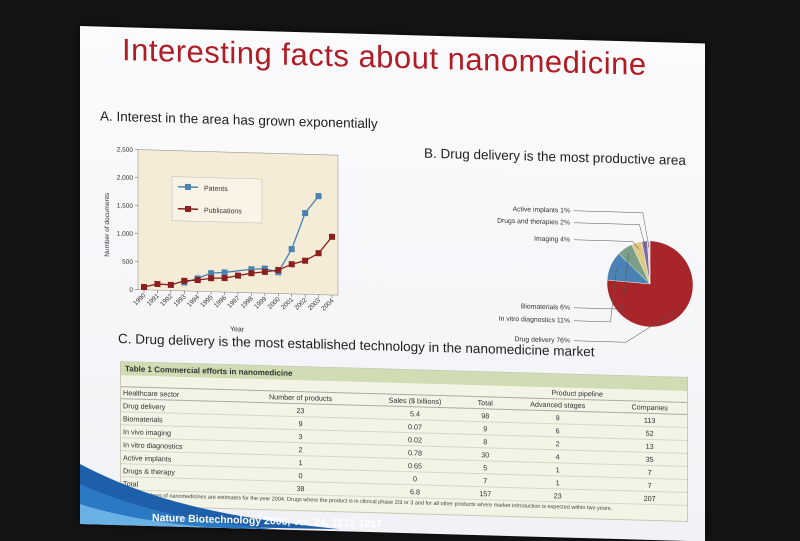 The image size is (800, 541). Describe the element at coordinates (125, 178) in the screenshot. I see `y-tick-label: 2,000` at that location.